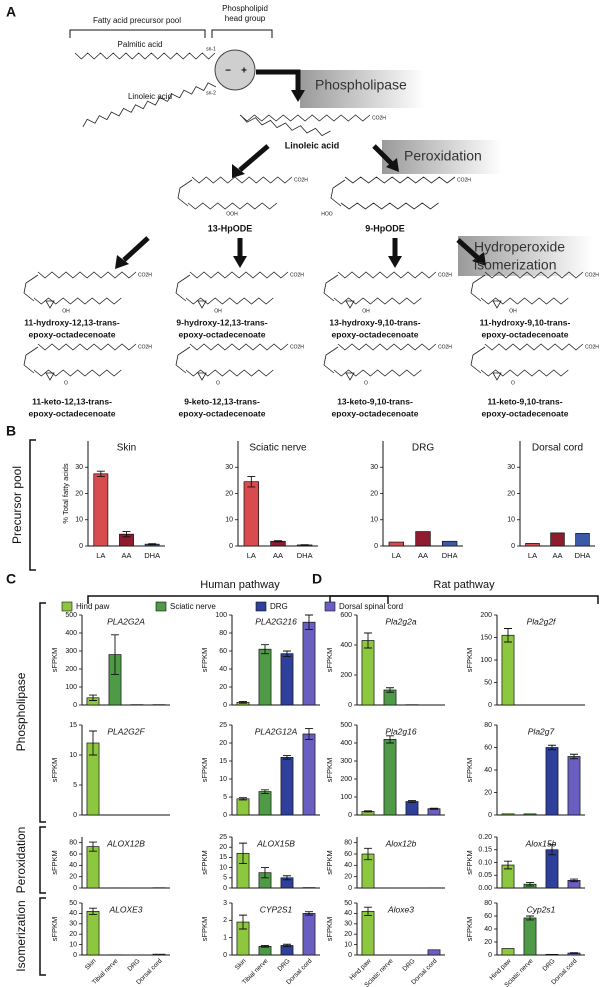 The image size is (601, 987). What do you see at coordinates (251, 555) in the screenshot?
I see `x-tick-label: LA` at bounding box center [251, 555].